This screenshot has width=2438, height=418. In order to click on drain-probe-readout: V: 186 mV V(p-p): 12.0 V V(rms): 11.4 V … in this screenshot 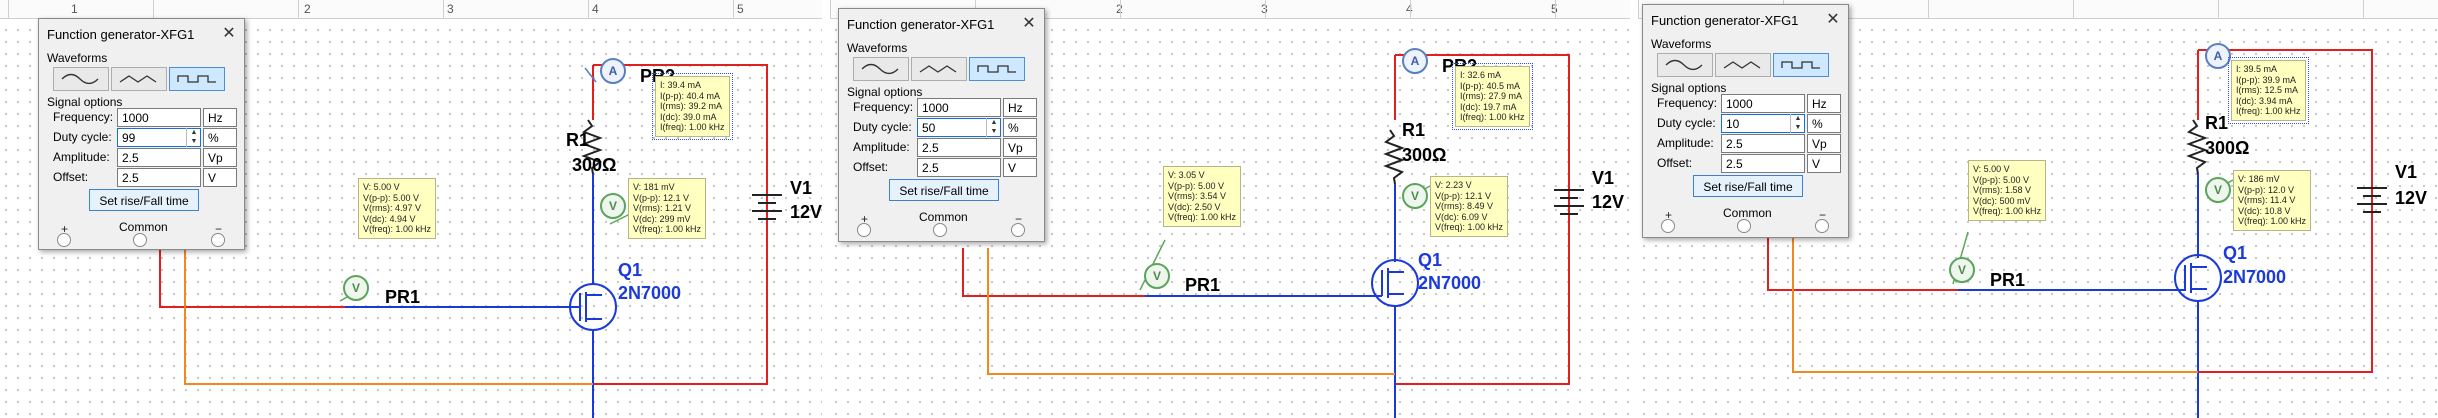, I will do `click(2272, 200)`.